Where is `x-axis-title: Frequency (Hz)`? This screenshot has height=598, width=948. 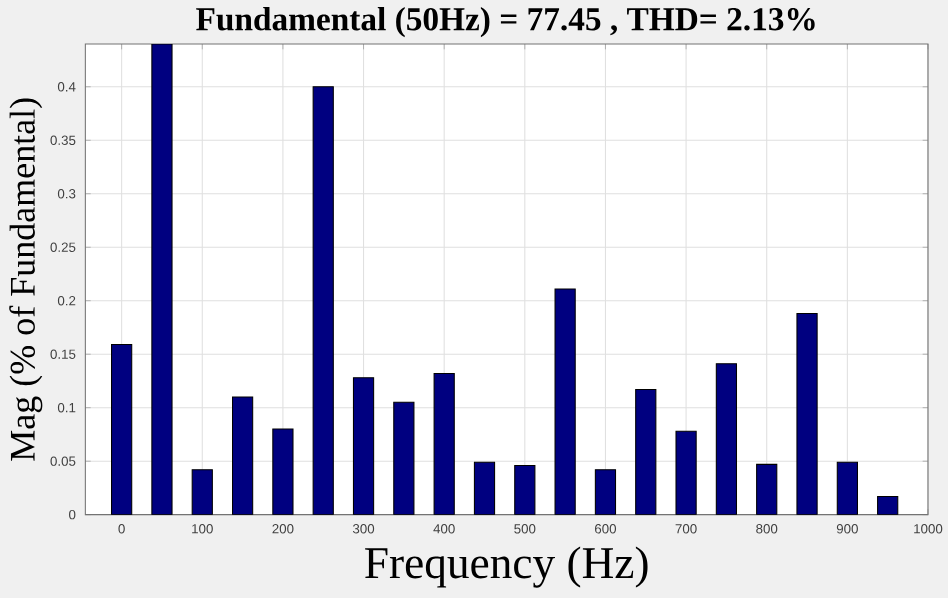 x-axis-title: Frequency (Hz) is located at coordinates (506, 567).